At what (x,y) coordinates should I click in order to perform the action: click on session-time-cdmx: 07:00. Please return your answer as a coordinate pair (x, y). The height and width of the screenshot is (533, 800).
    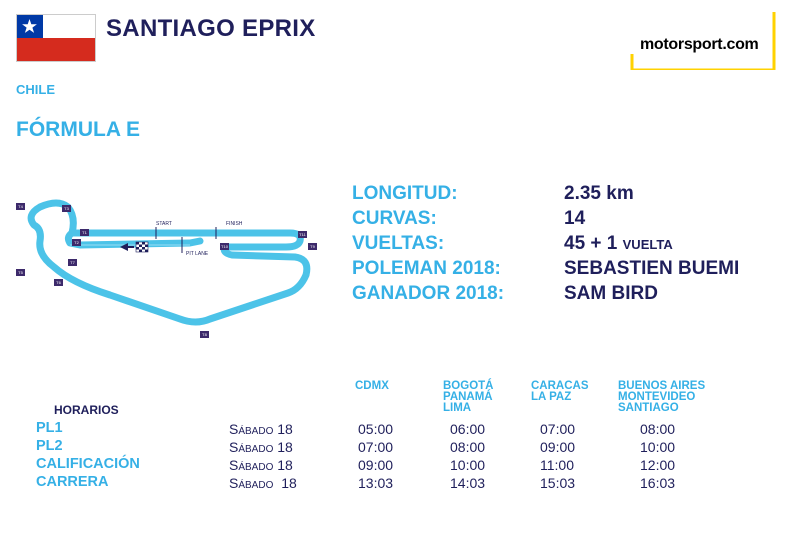
    Looking at the image, I should click on (376, 447).